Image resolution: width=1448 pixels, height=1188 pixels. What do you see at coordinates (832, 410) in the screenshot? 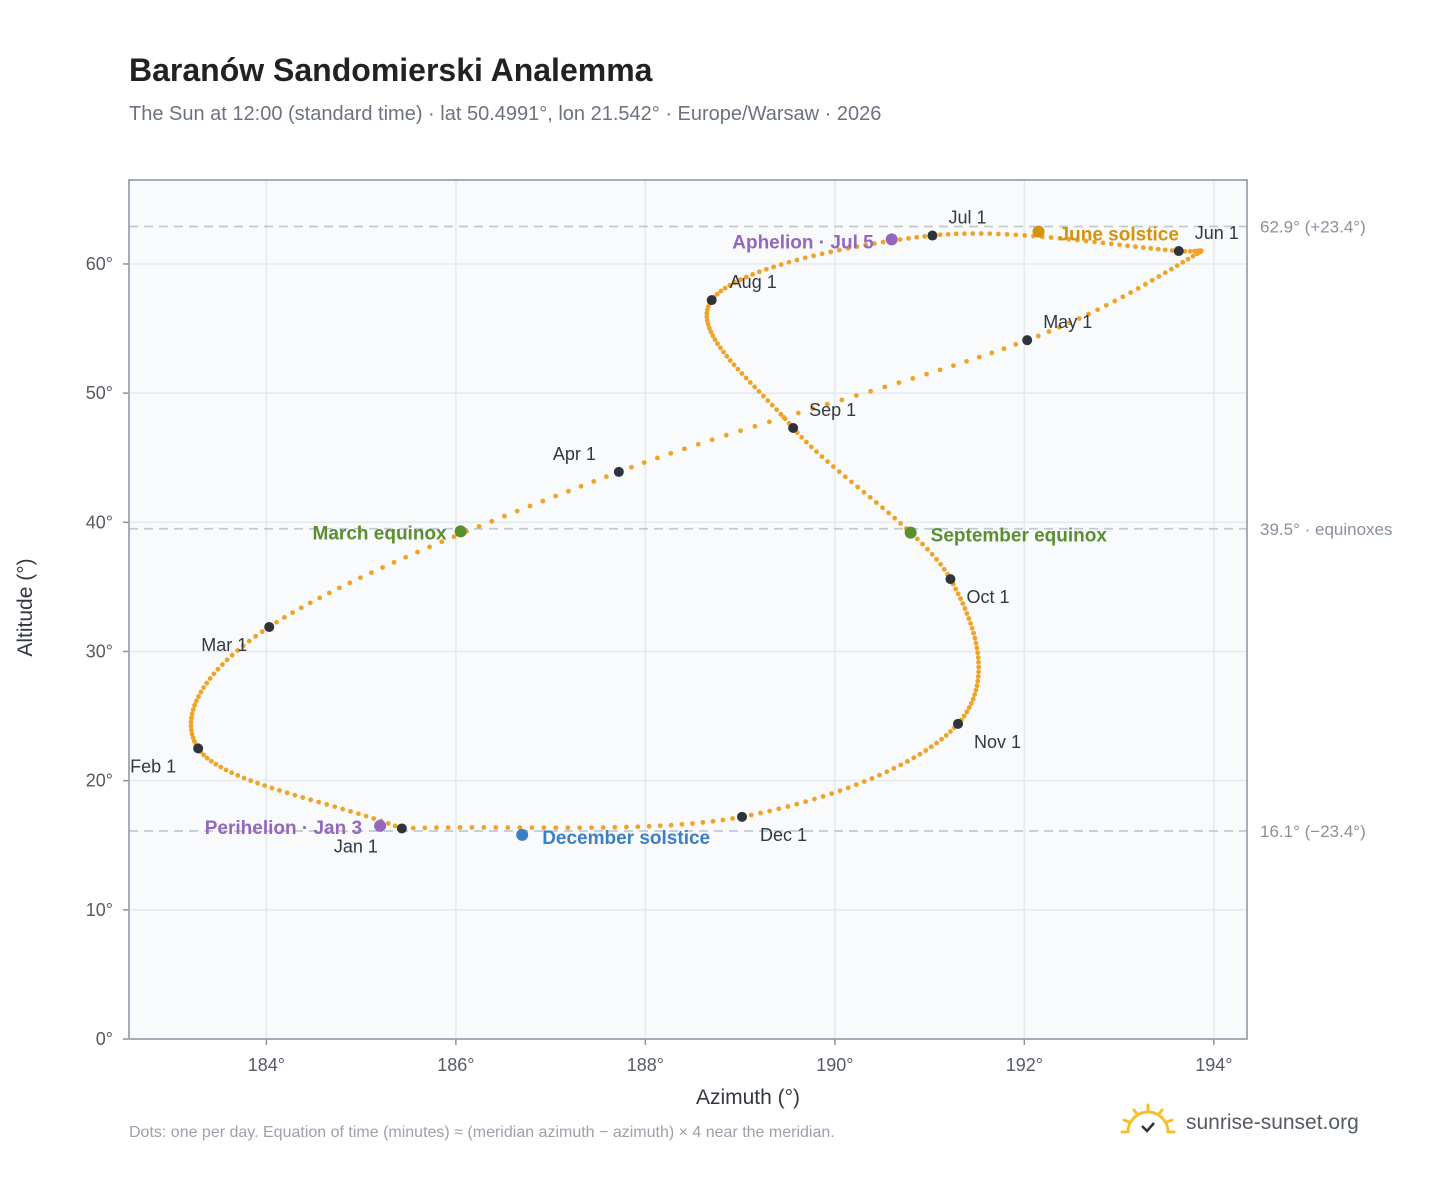
I see `month-label: Sep 1` at bounding box center [832, 410].